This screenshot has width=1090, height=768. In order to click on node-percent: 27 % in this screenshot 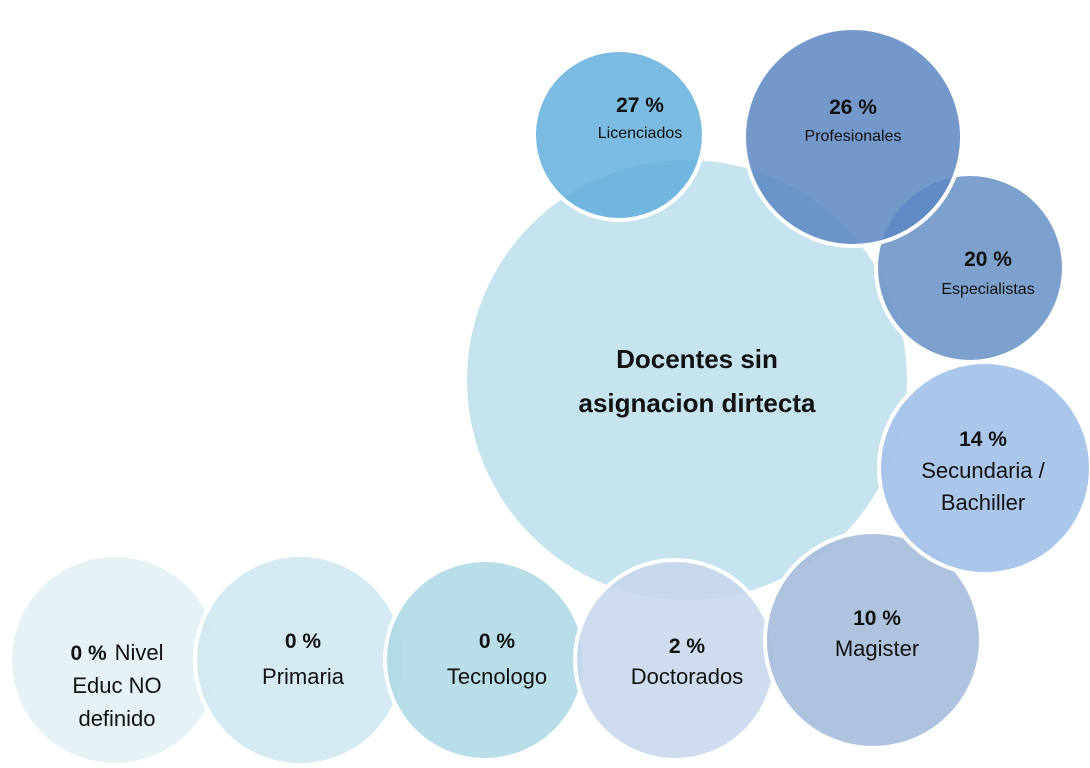, I will do `click(640, 105)`.